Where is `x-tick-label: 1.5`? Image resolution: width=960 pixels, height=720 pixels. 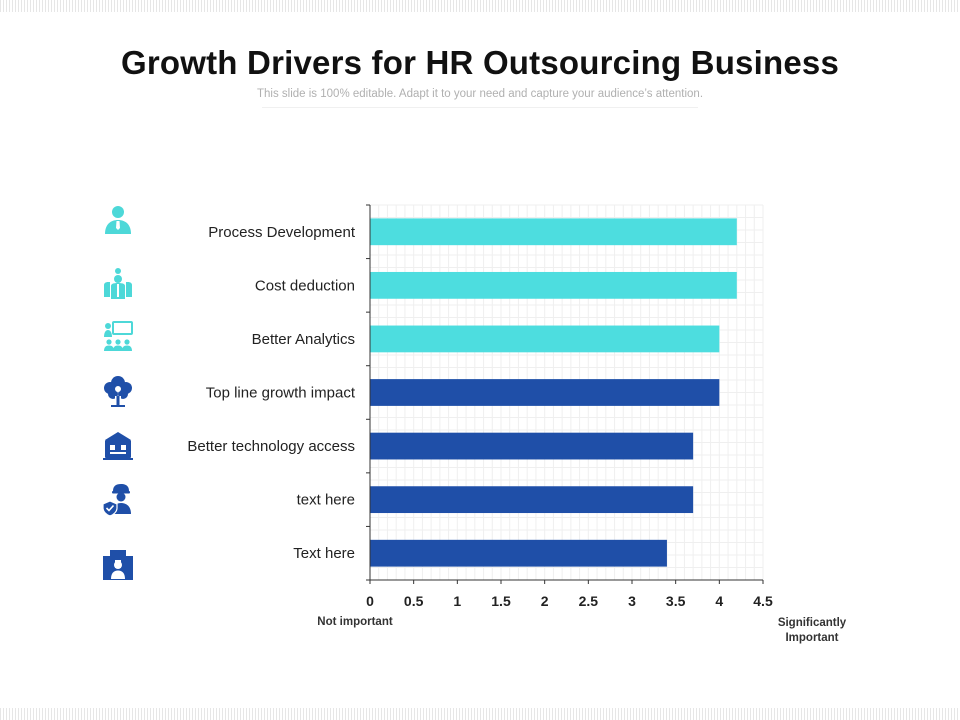
x-tick-label: 1.5 is located at coordinates (501, 601).